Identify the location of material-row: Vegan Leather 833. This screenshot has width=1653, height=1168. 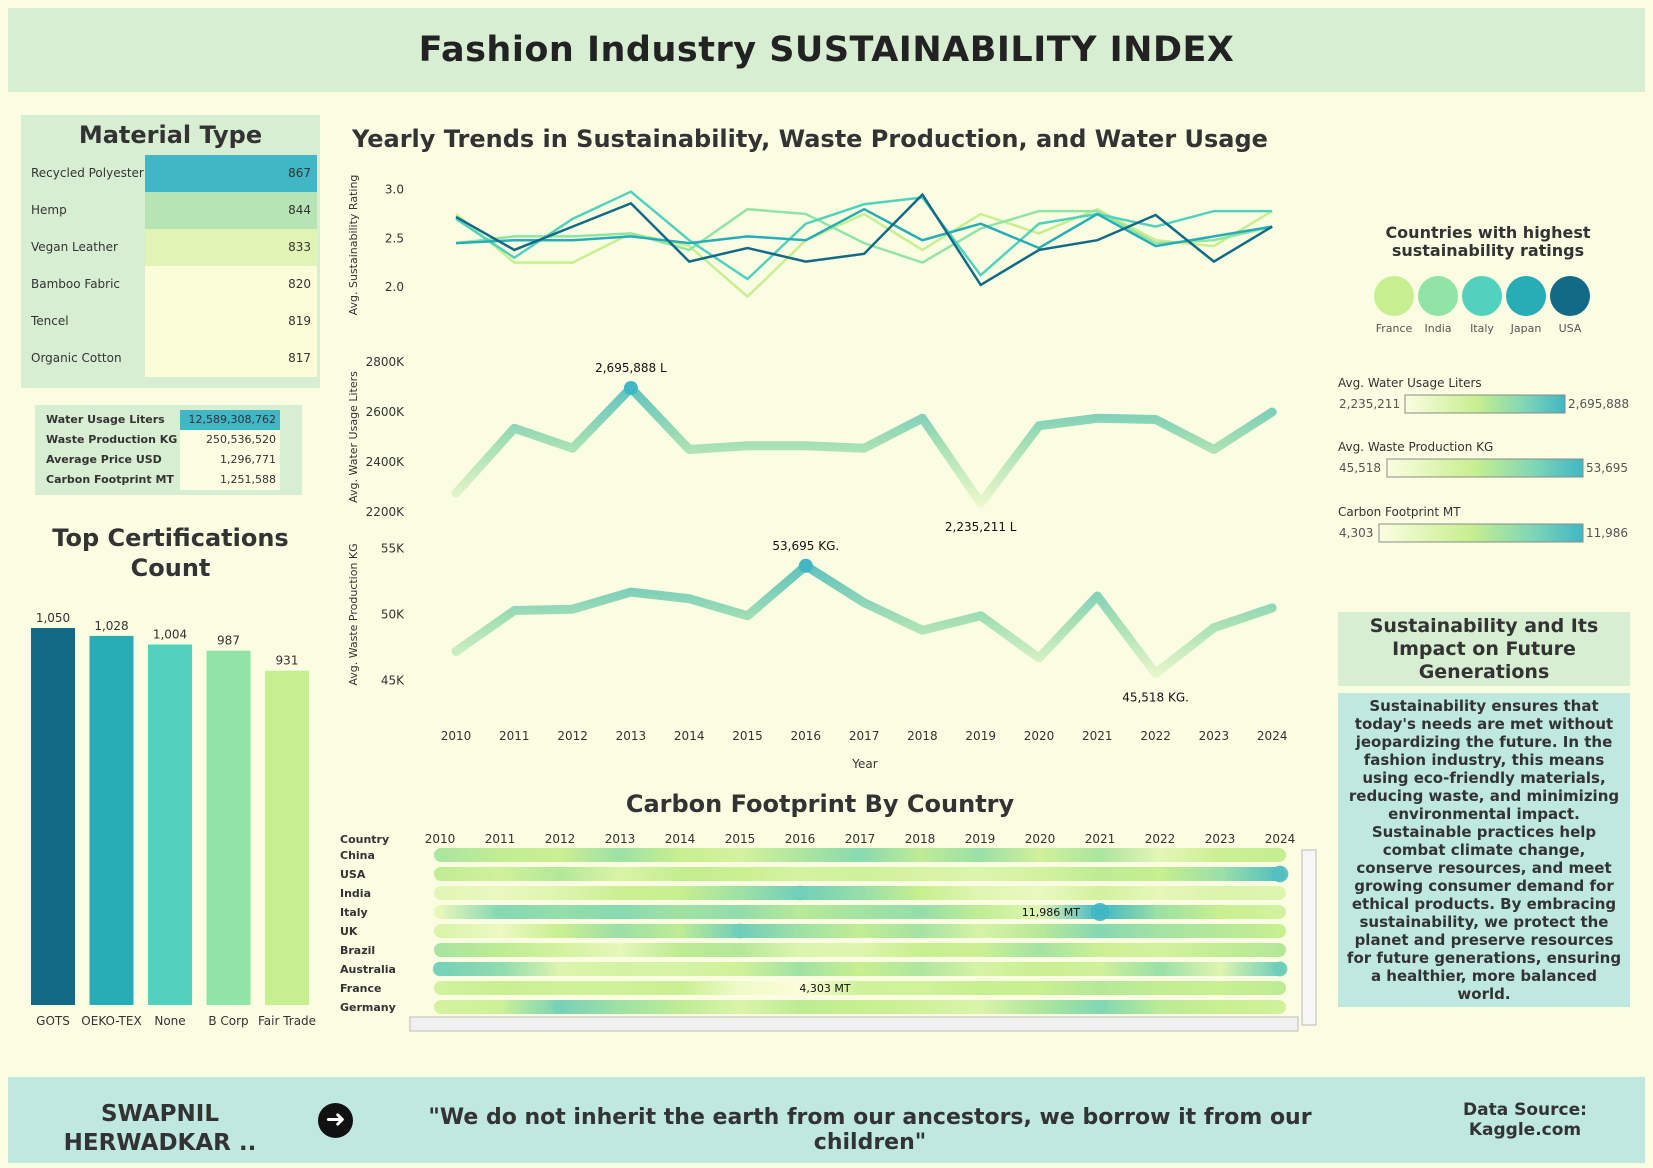
(170, 247).